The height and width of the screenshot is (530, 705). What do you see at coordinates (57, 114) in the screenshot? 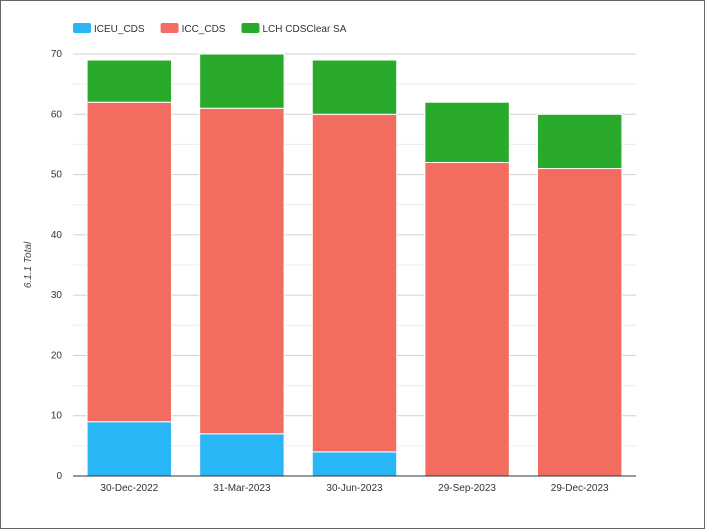
I see `y-tick-label: 60` at bounding box center [57, 114].